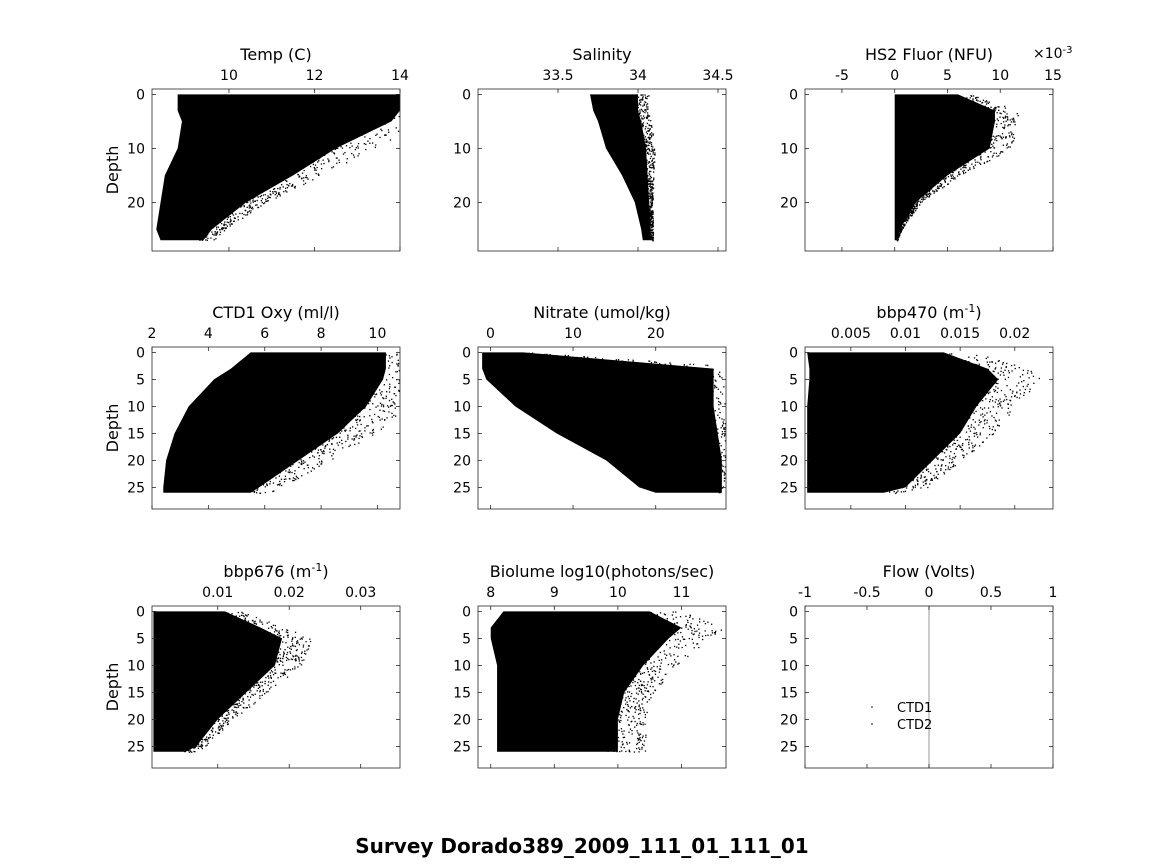  What do you see at coordinates (638, 76) in the screenshot?
I see `salinity-xtick-label: 34` at bounding box center [638, 76].